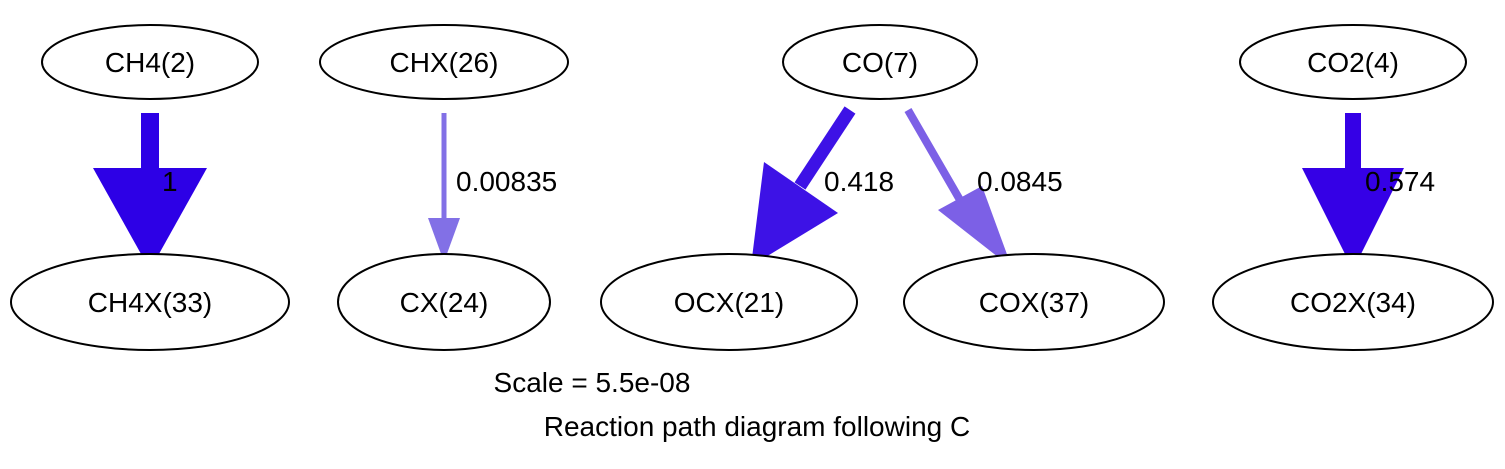  I want to click on node-co: CO(7), so click(880, 62).